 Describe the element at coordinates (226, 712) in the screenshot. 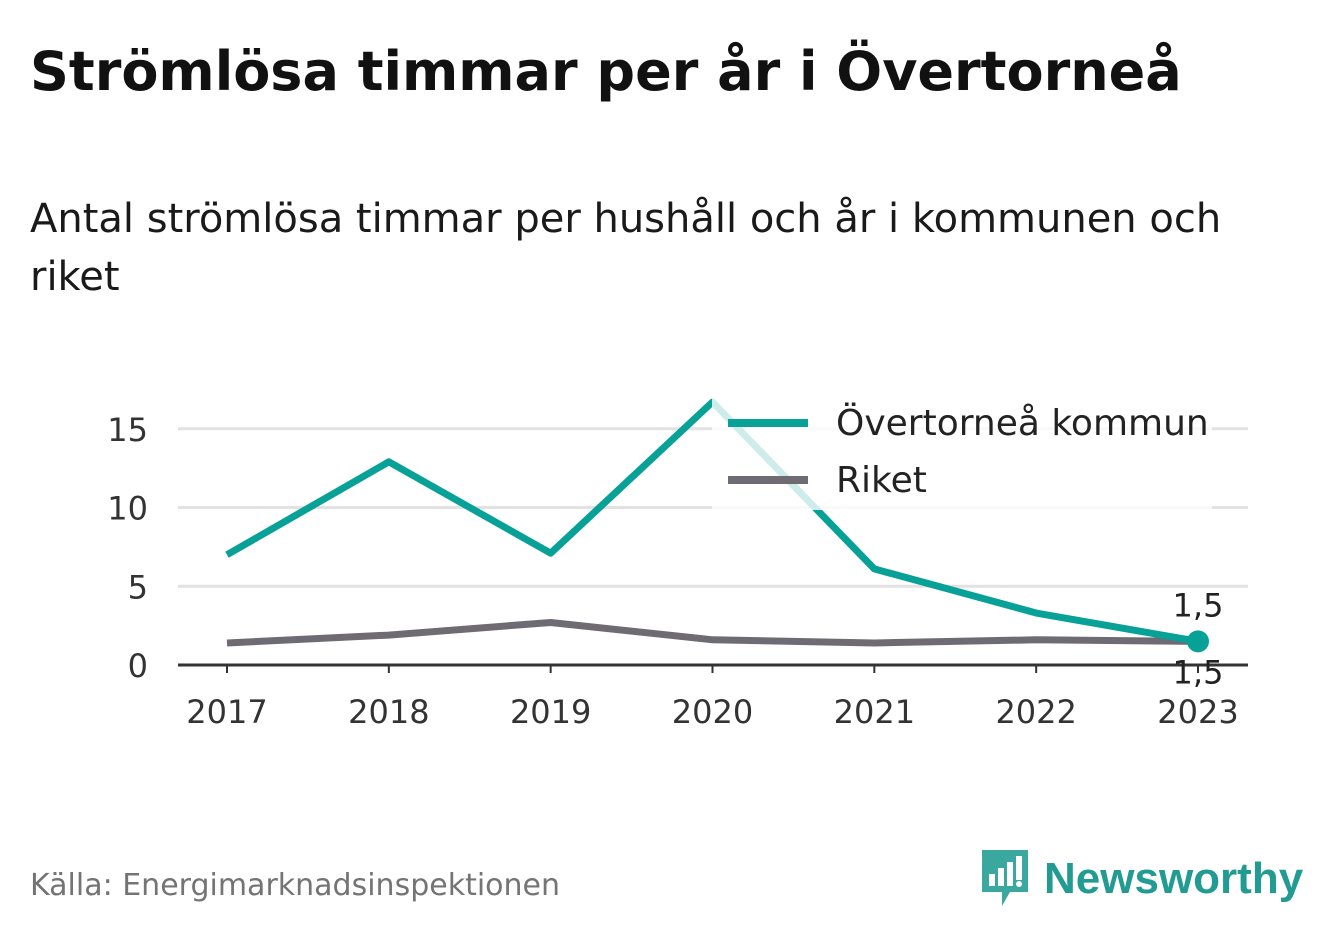

I see `x-tick-label: 2017` at that location.